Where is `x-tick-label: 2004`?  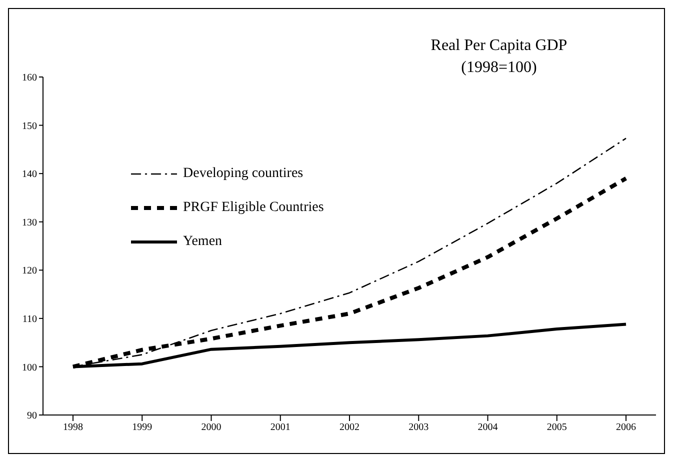
x-tick-label: 2004 is located at coordinates (488, 428).